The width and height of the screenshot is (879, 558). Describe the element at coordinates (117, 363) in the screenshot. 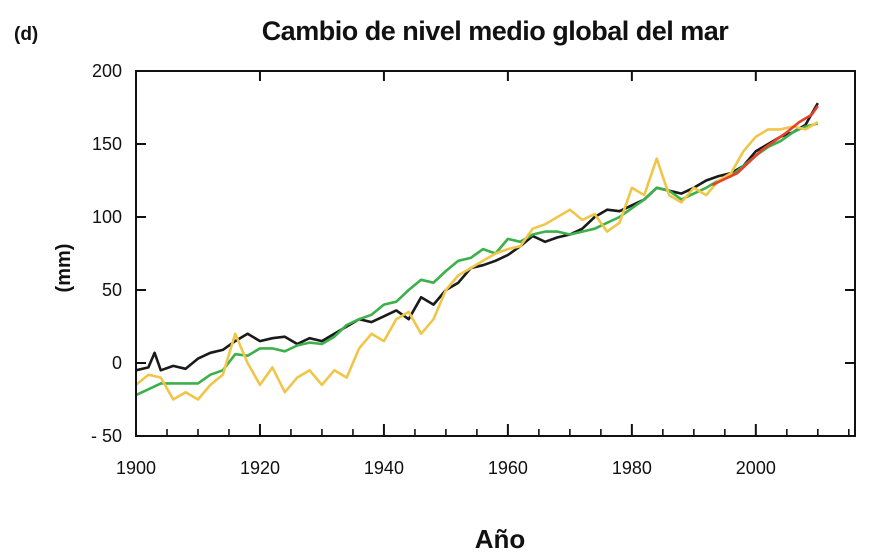

I see `y-tick-label: 0` at that location.